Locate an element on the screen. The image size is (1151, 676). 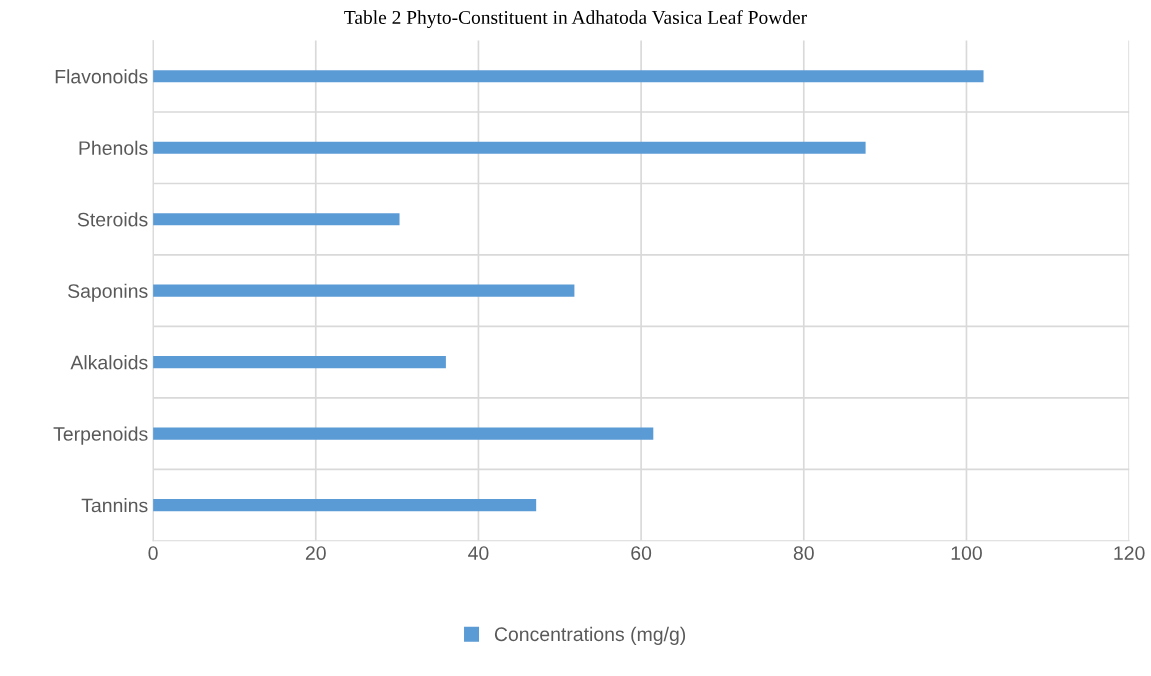
x-tick-label: 80 is located at coordinates (803, 553).